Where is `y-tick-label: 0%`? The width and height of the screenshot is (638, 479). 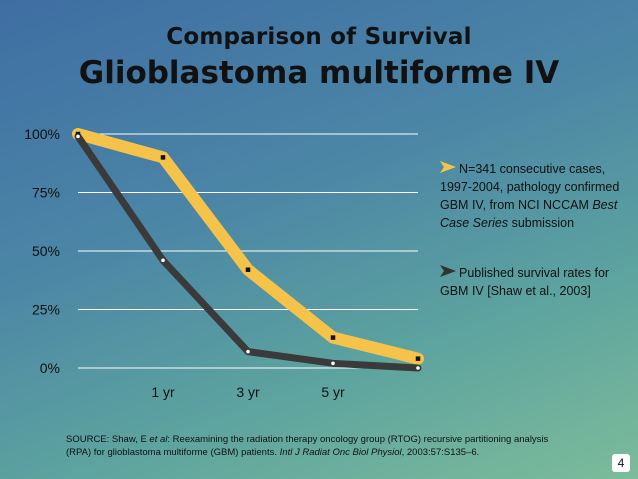
y-tick-label: 0% is located at coordinates (50, 368).